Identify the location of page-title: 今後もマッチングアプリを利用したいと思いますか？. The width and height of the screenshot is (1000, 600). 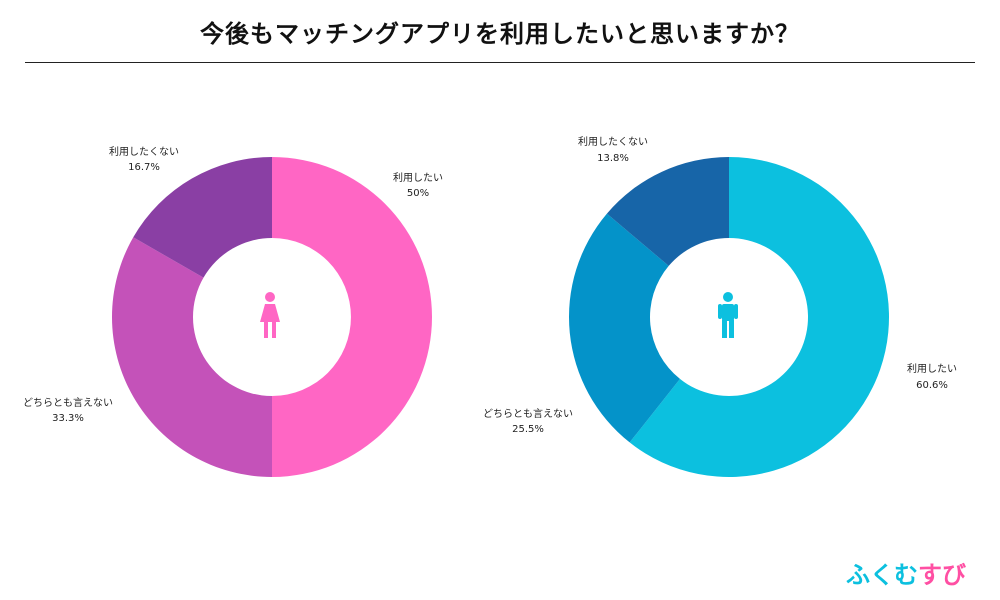
(500, 34).